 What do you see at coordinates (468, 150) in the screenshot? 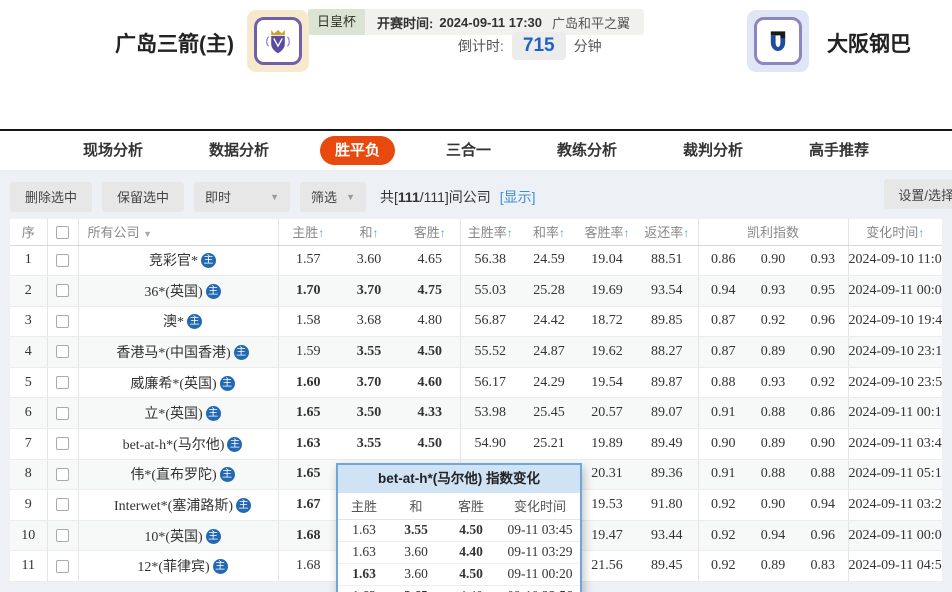
I see `nav-tab-3: 三合一` at bounding box center [468, 150].